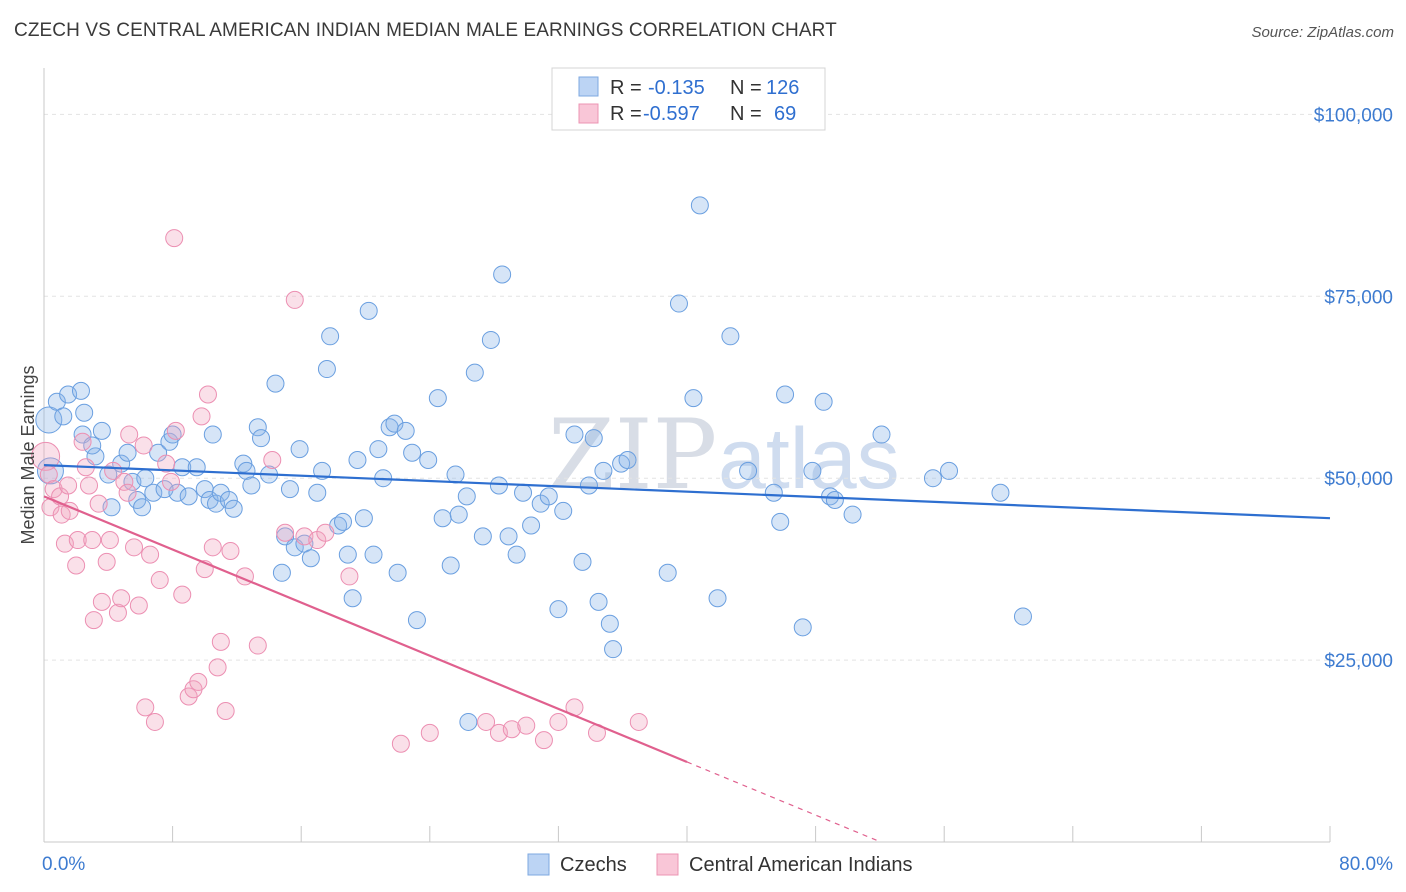 The height and width of the screenshot is (892, 1406). Describe the element at coordinates (588, 86) in the screenshot. I see `legend-swatch-czechs` at that location.